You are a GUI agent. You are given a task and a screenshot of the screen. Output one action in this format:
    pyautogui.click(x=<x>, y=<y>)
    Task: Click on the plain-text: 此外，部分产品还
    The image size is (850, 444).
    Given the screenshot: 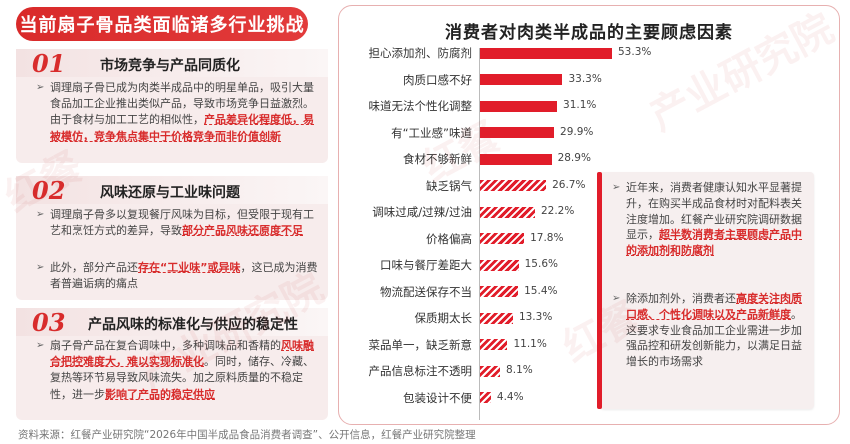 What is the action you would take?
    pyautogui.click(x=94, y=267)
    